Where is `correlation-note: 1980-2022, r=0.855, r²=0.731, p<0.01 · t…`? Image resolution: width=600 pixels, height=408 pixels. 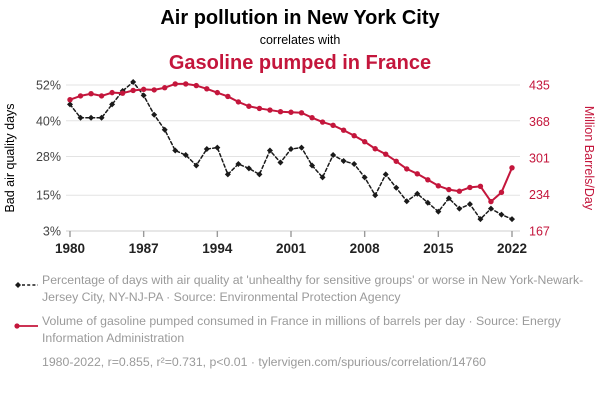 correlation-note: 1980-2022, r=0.855, r²=0.731, p<0.01 · t… is located at coordinates (264, 361).